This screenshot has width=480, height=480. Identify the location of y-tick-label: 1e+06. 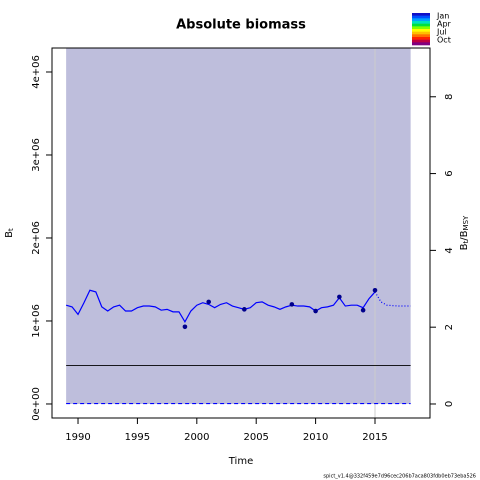
(36, 321).